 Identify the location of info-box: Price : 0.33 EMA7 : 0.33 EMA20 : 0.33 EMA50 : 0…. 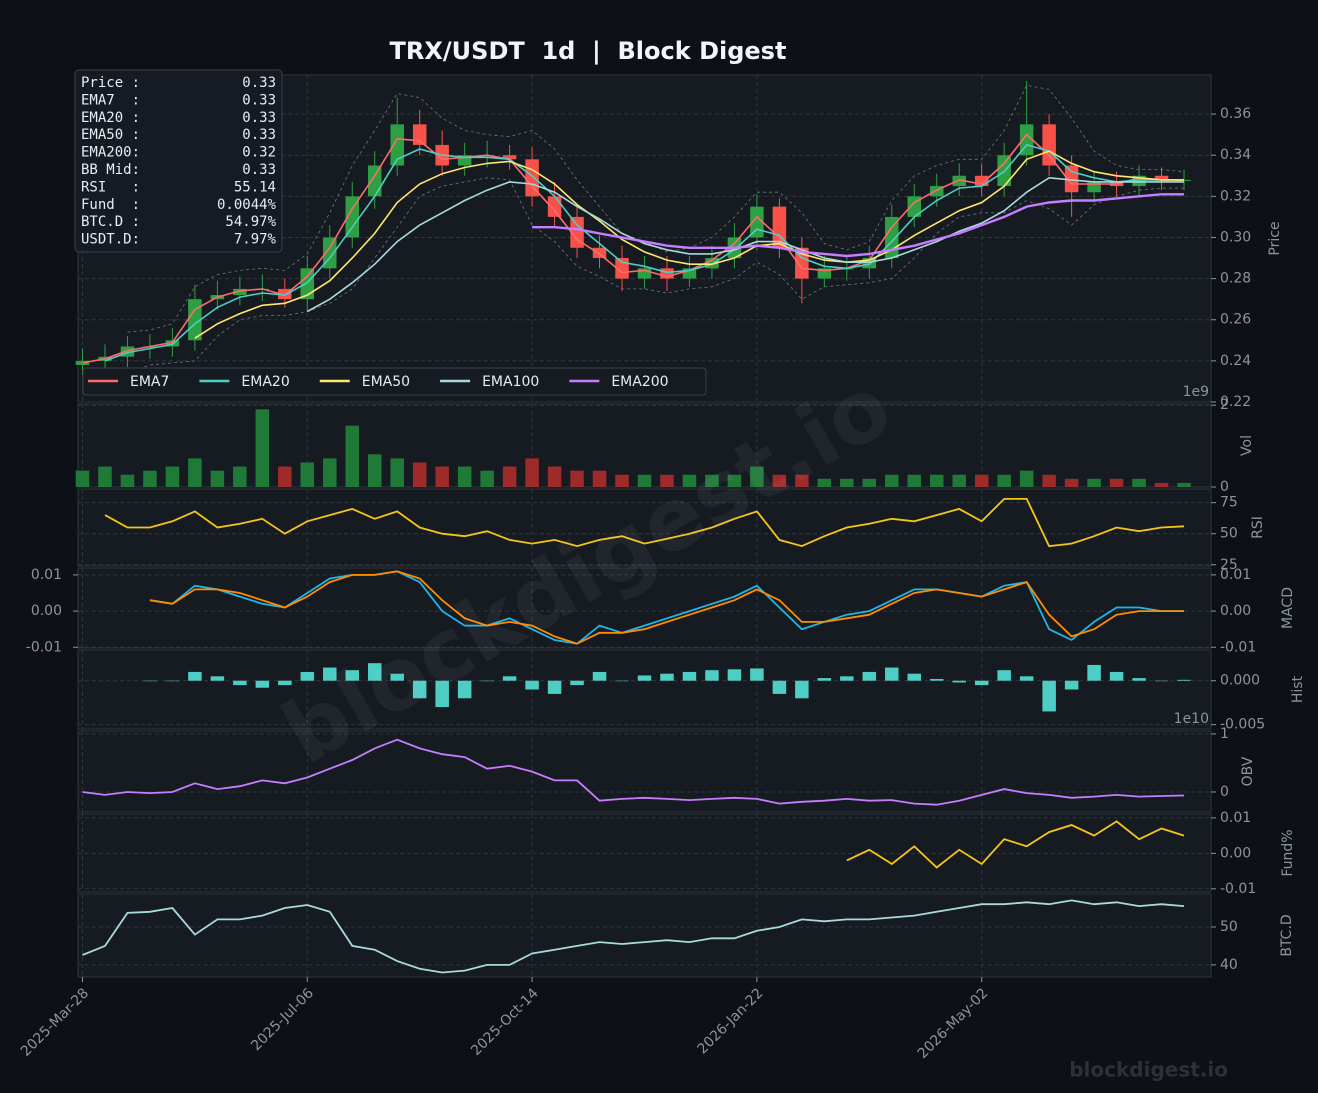
(178, 161).